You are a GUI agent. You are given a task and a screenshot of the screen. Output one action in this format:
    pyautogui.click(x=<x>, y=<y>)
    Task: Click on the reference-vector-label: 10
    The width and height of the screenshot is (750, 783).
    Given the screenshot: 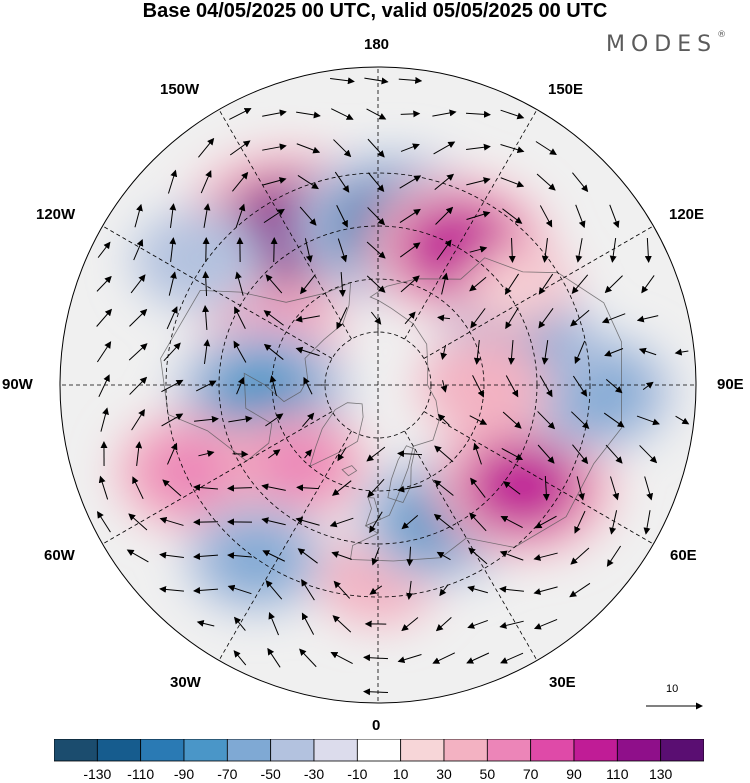 What is the action you would take?
    pyautogui.click(x=672, y=689)
    